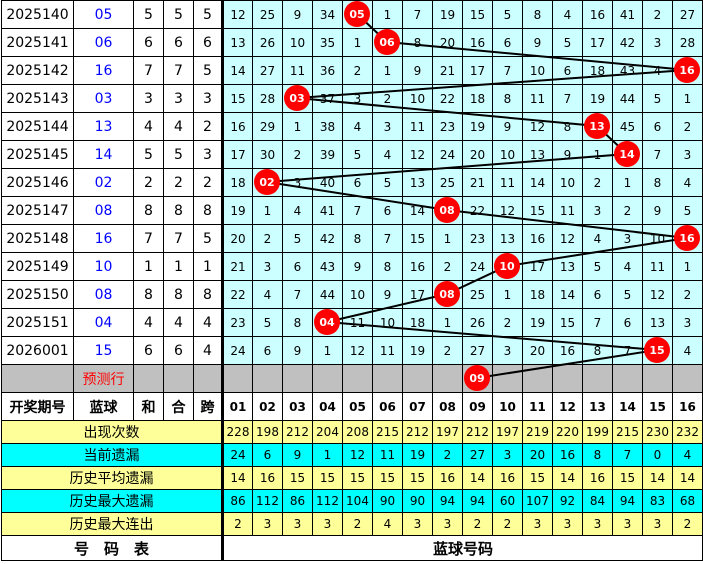 Image resolution: width=703 pixels, height=564 pixels. I want to click on omission-cell: 7, so click(387, 238).